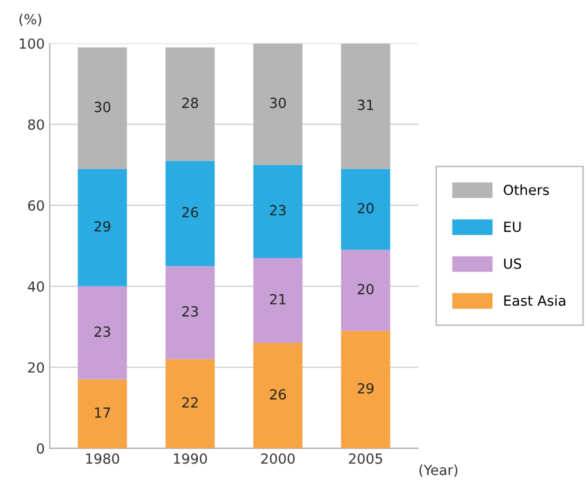 The image size is (585, 482). Describe the element at coordinates (190, 458) in the screenshot. I see `x-tick-label: 1990` at that location.